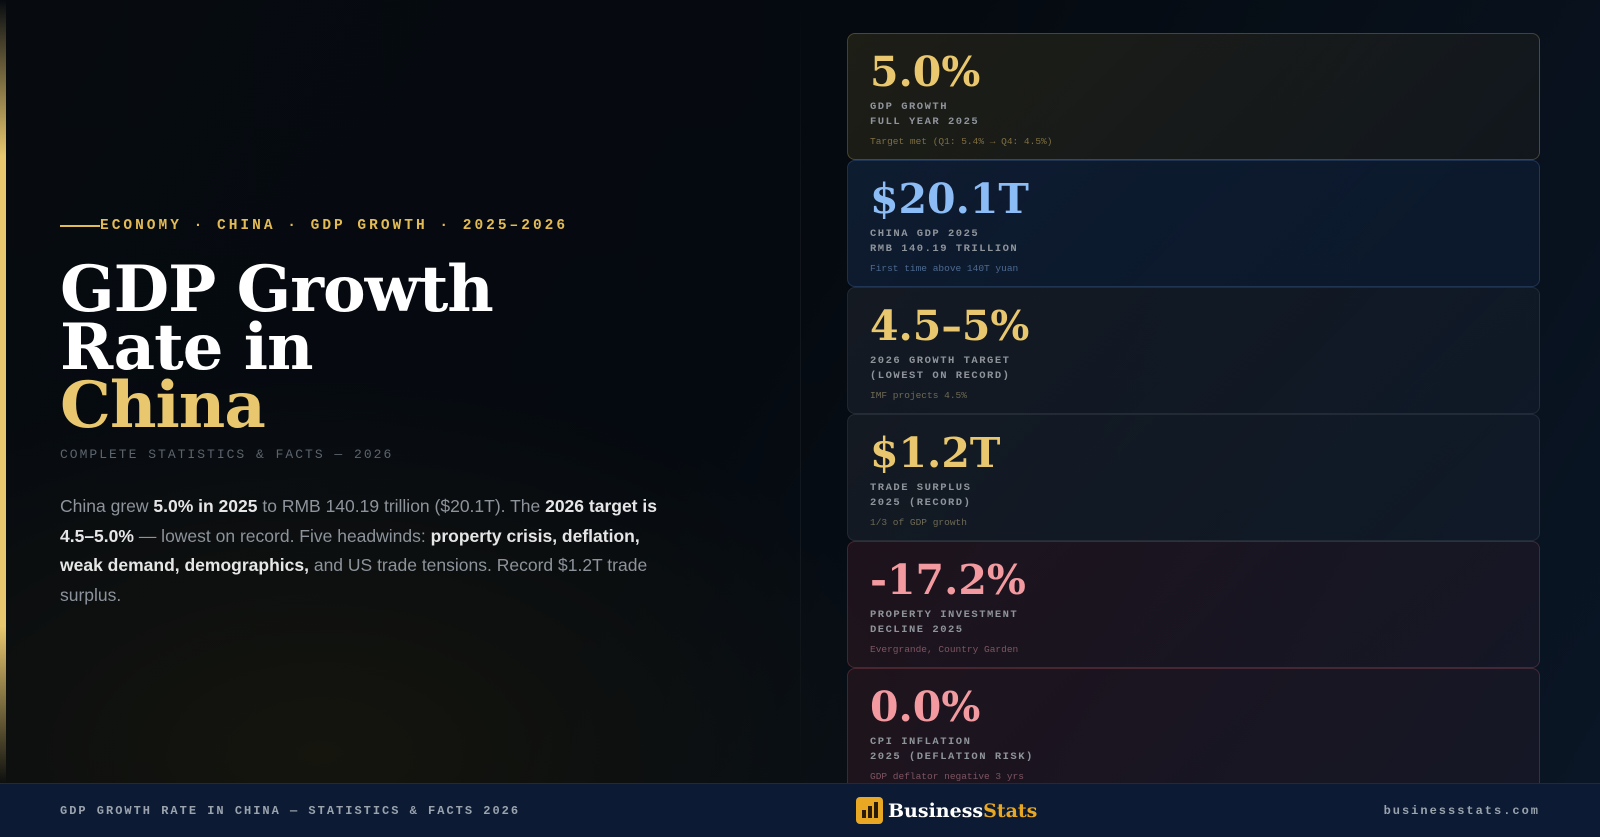 The image size is (1600, 837). Describe the element at coordinates (1461, 811) in the screenshot. I see `footer-url-link: businessstats.com` at that location.